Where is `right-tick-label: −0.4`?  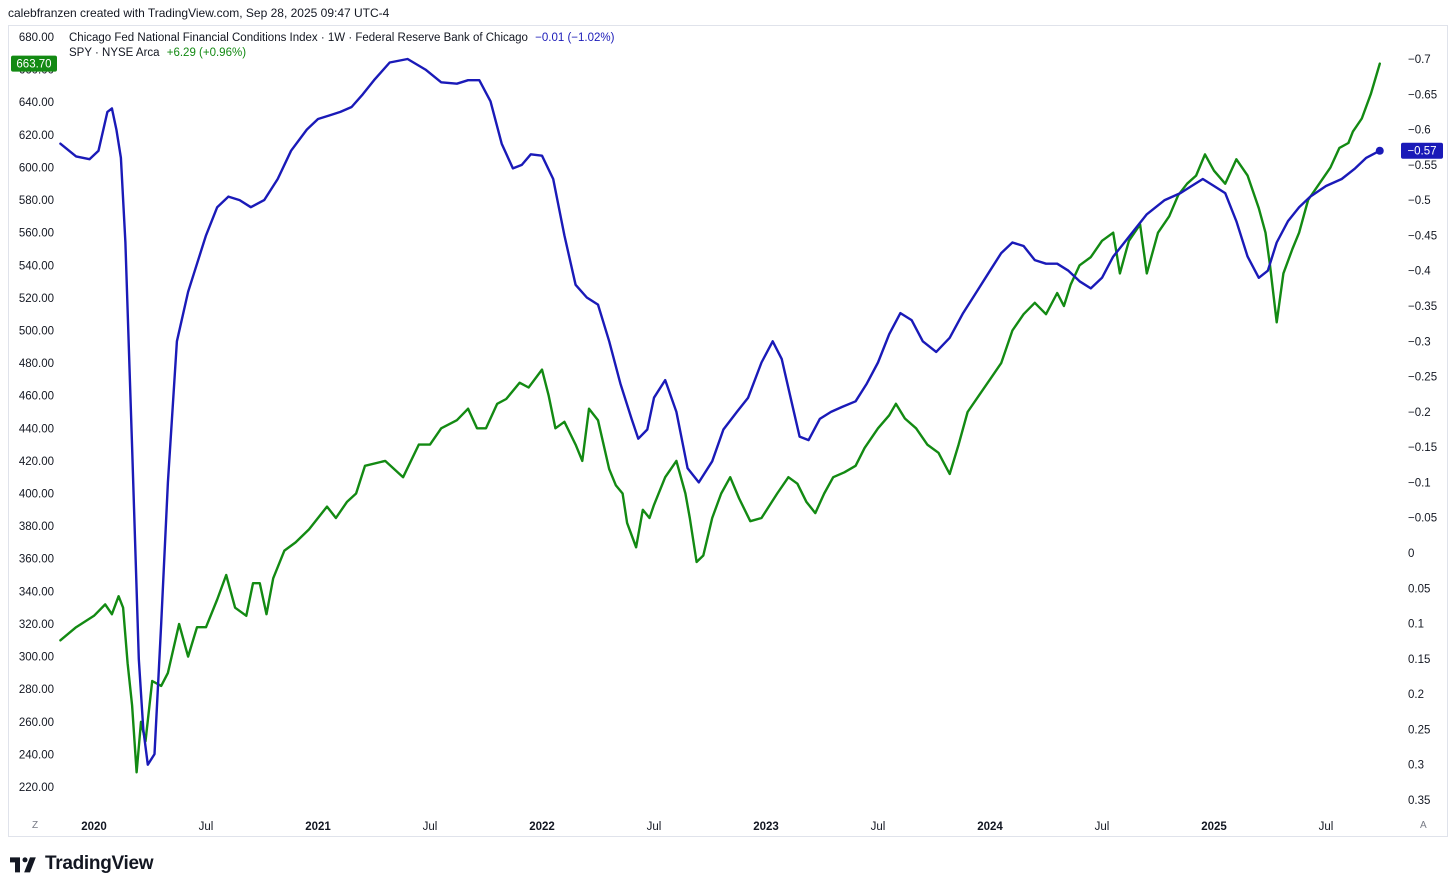 right-tick-label: −0.4 is located at coordinates (1419, 272).